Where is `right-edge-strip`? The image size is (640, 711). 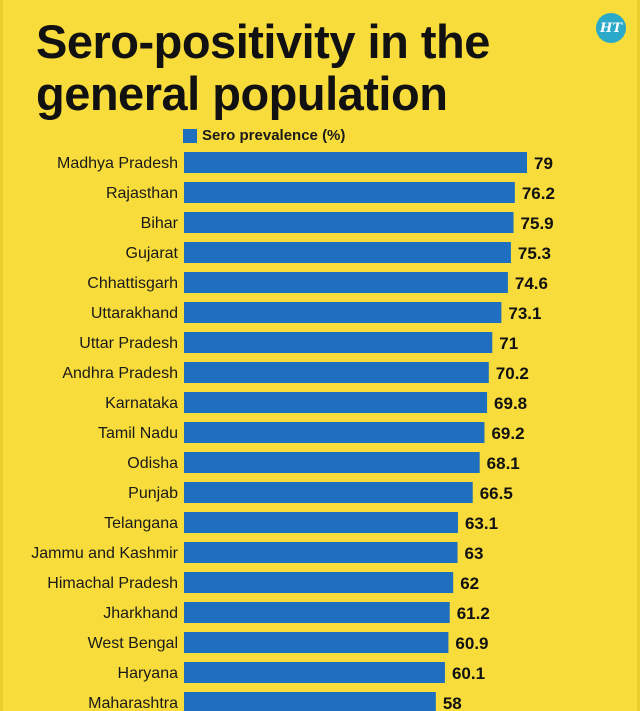
right-edge-strip is located at coordinates (638, 355).